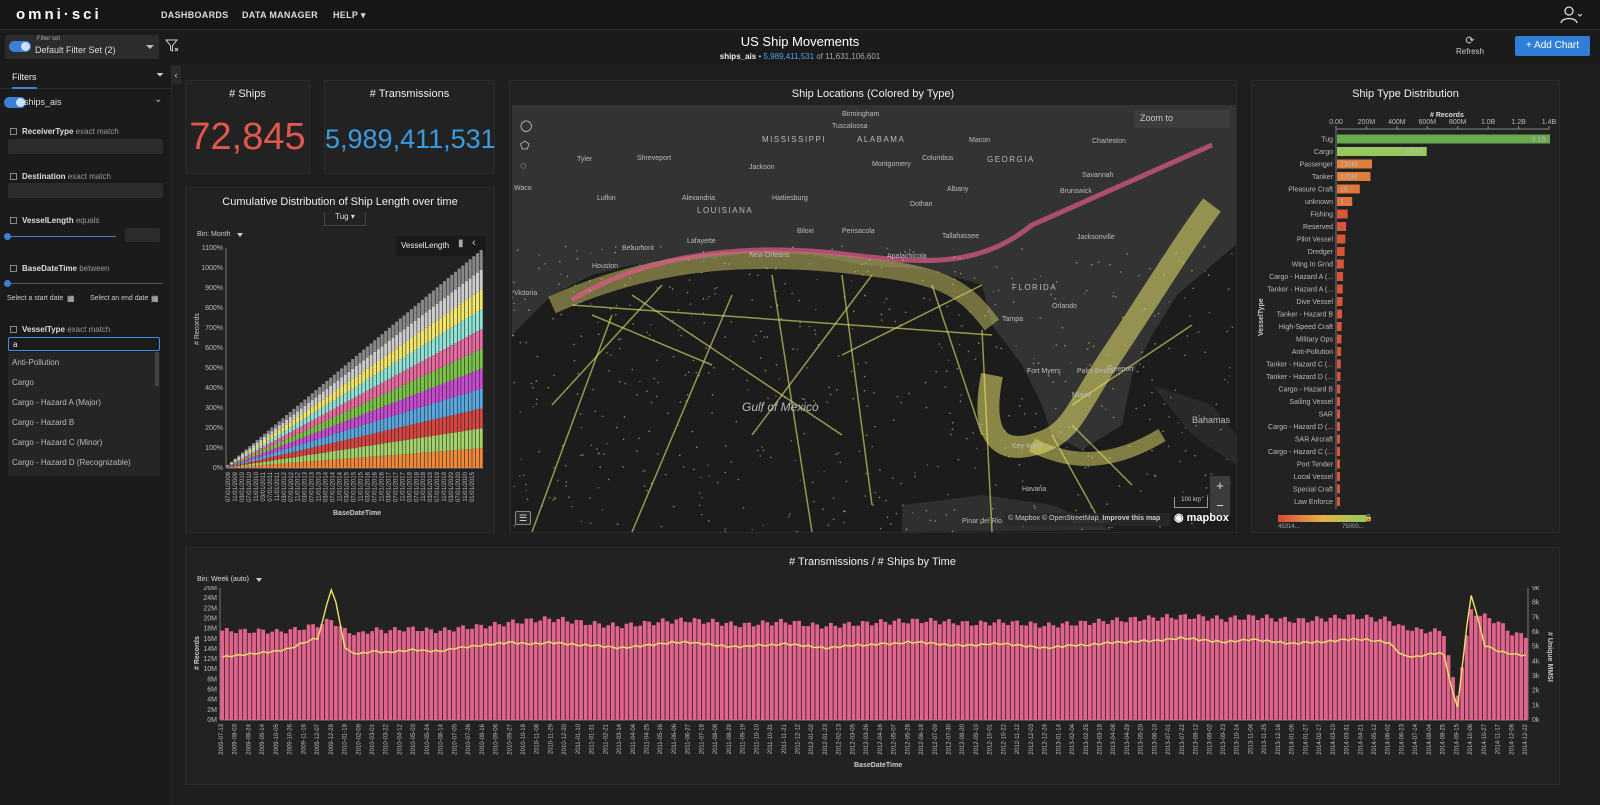 Image resolution: width=1600 pixels, height=805 pixels. I want to click on time-bin-select: Bin: Week (auto), so click(223, 579).